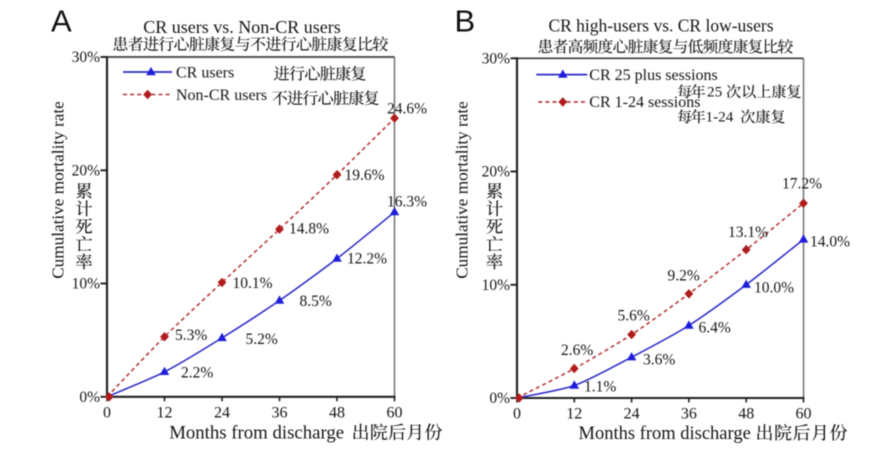  What do you see at coordinates (61, 21) in the screenshot?
I see `svg-text: A` at bounding box center [61, 21].